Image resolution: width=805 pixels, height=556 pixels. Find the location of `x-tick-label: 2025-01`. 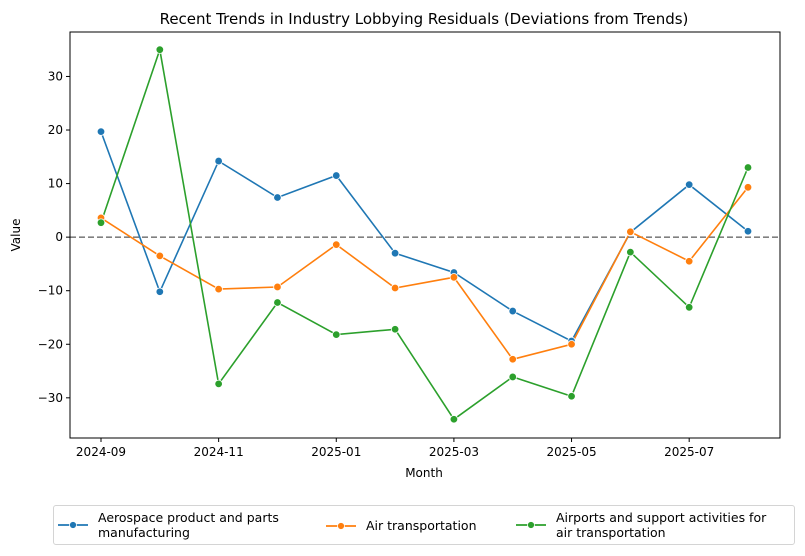

x-tick-label: 2025-01 is located at coordinates (336, 452).